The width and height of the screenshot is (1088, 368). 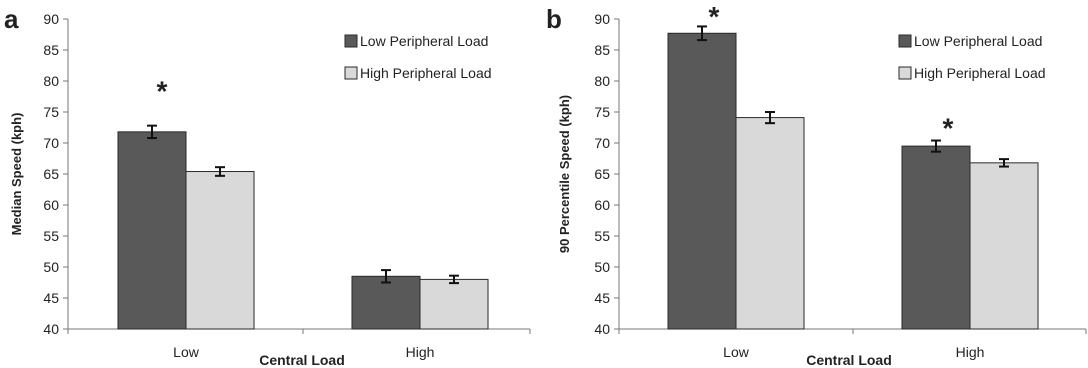 What do you see at coordinates (564, 174) in the screenshot?
I see `y-axis-title: 90 Percentile Speed (kph)` at bounding box center [564, 174].